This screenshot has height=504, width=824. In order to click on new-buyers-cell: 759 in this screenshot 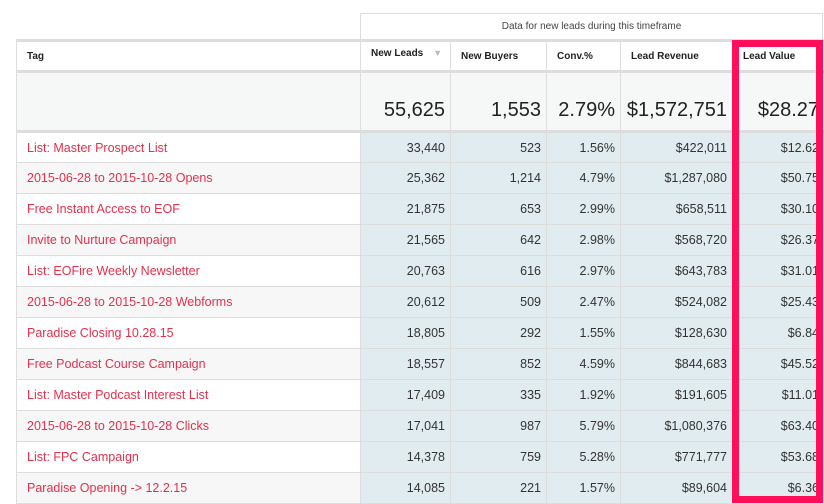, I will do `click(498, 457)`.